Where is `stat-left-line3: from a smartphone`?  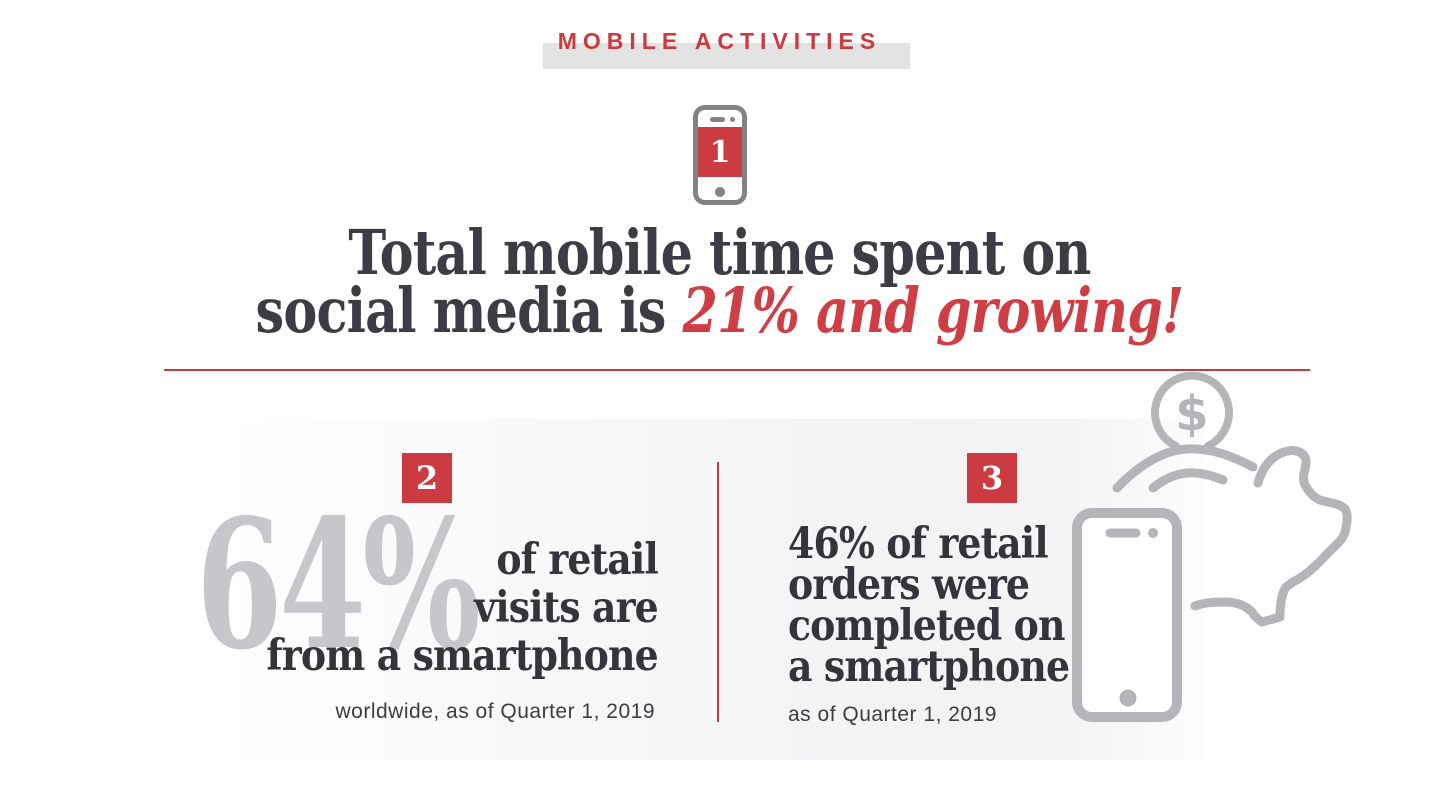
stat-left-line3: from a smartphone is located at coordinates (462, 656).